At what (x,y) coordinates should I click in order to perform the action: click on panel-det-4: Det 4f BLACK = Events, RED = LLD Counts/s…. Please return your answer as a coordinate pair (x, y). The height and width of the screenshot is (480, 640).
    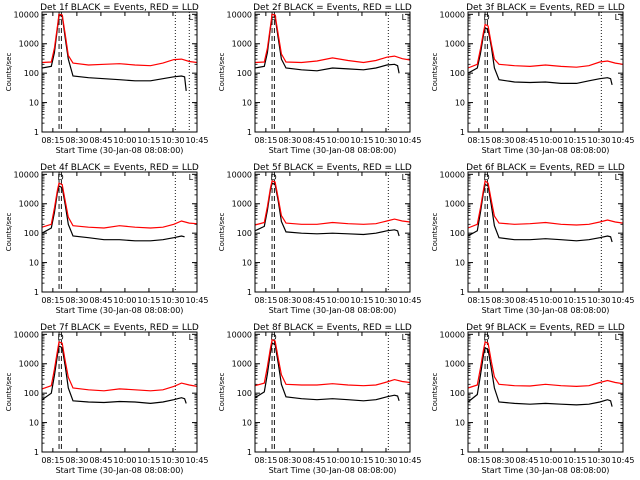
    Looking at the image, I should click on (107, 239).